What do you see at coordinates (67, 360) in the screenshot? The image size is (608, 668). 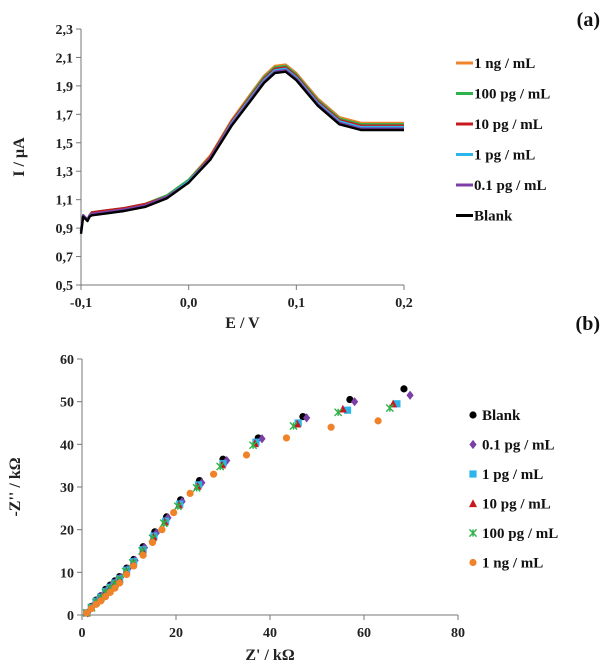 I see `panel-b-y-tick-label: 60` at bounding box center [67, 360].